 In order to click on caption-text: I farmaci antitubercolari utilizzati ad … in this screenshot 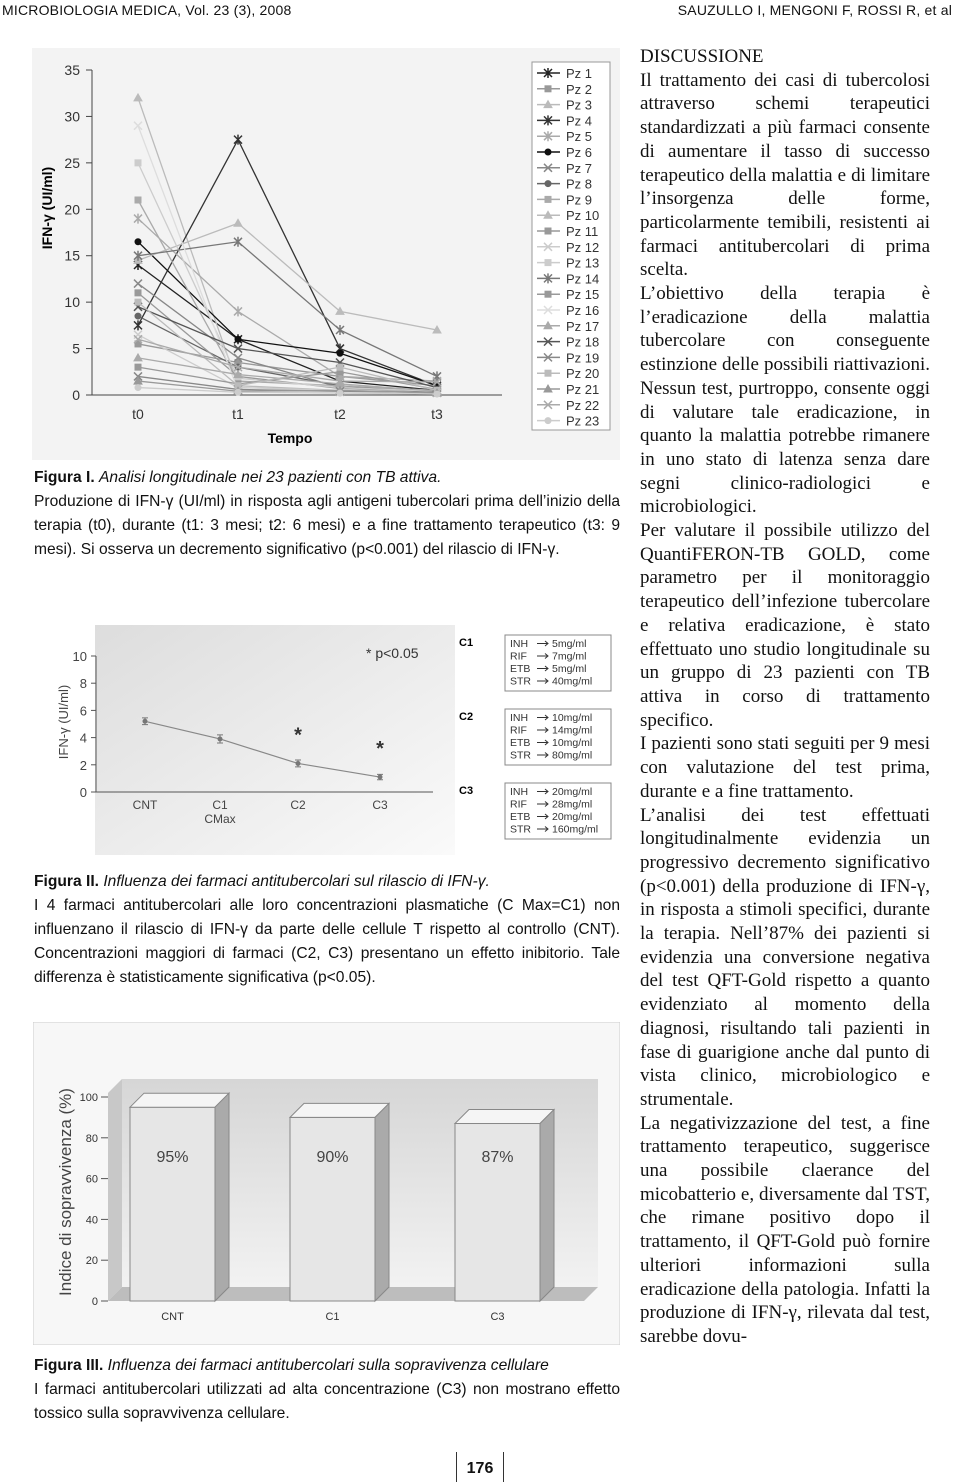, I will do `click(327, 1401)`.